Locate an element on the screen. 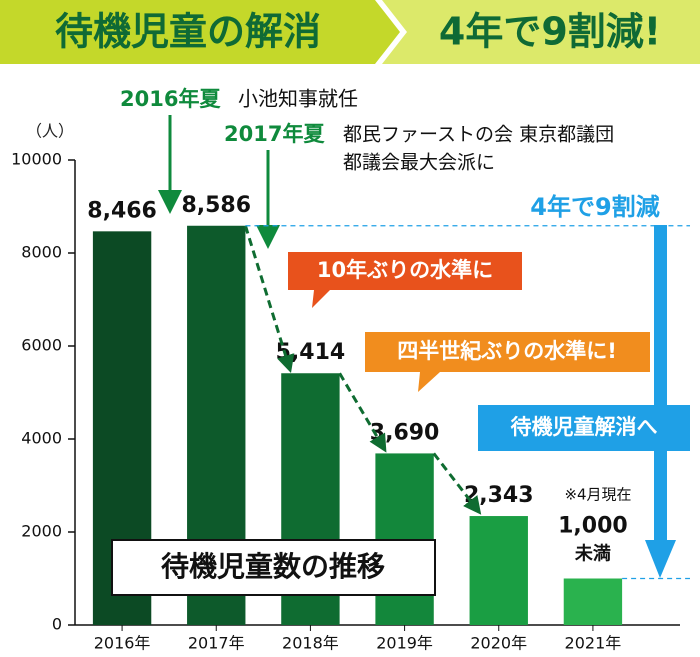 The height and width of the screenshot is (657, 700). y-tick-label: 8000 is located at coordinates (41, 252).